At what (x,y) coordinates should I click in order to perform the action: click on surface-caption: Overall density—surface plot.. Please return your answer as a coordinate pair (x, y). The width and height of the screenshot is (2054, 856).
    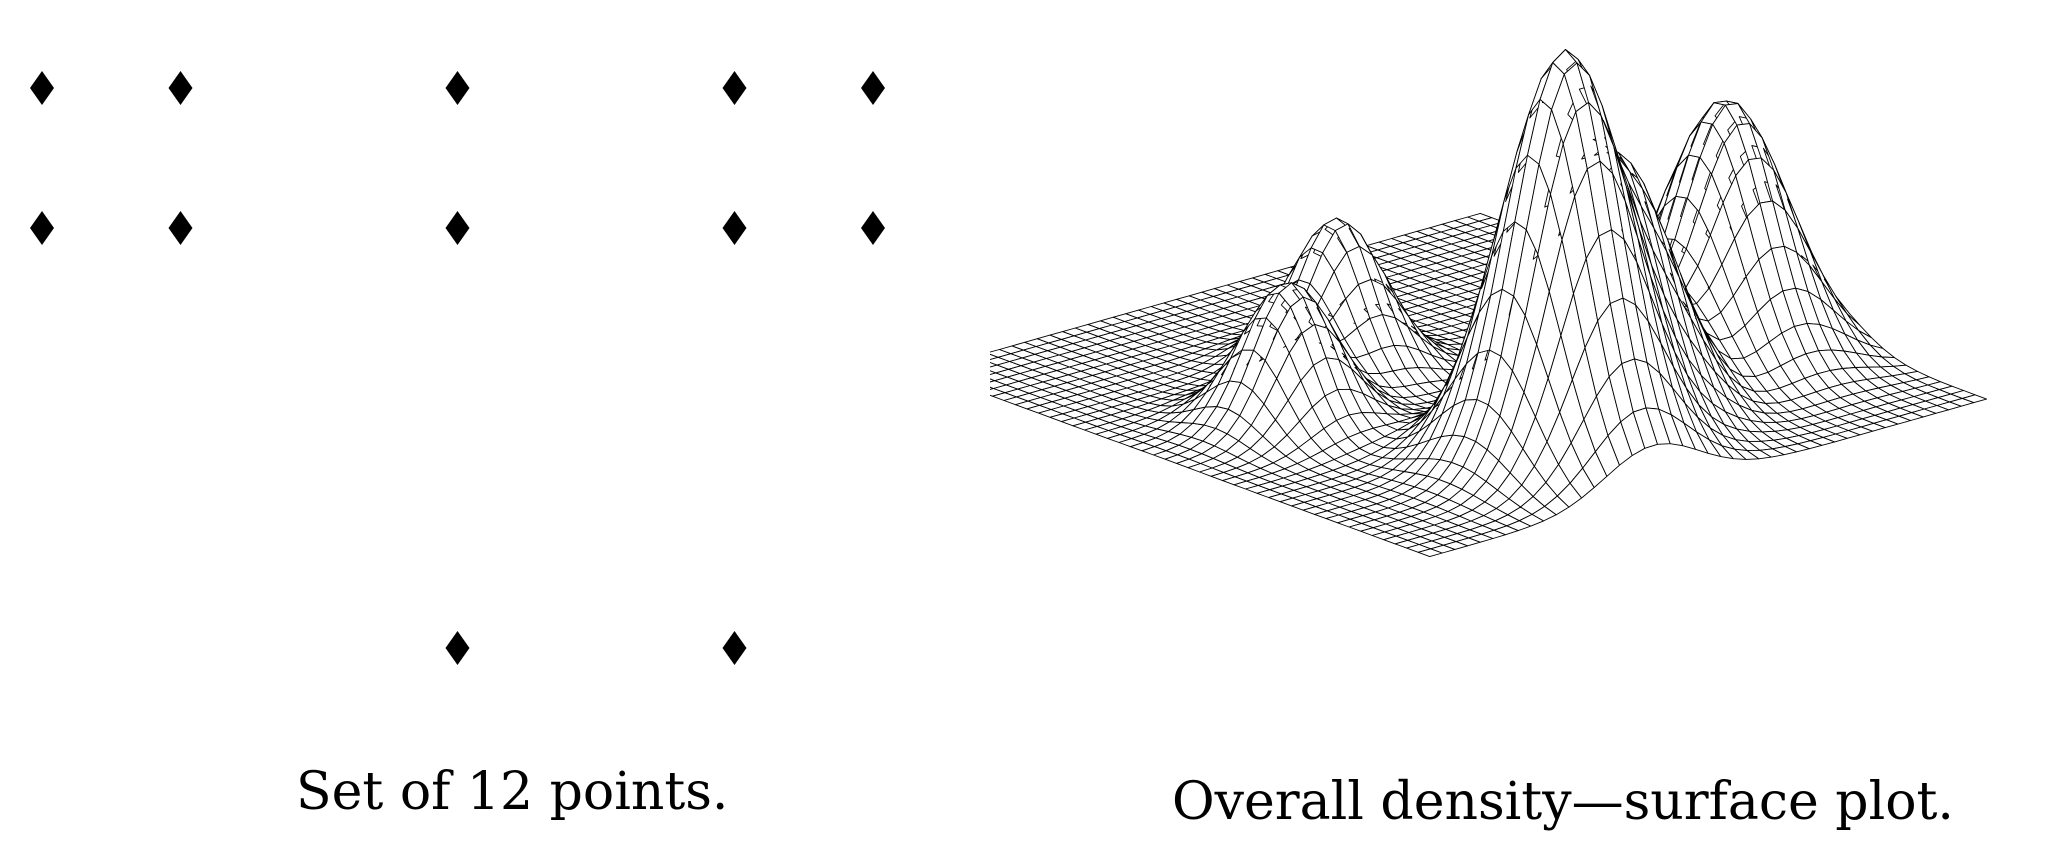
    Looking at the image, I should click on (1563, 802).